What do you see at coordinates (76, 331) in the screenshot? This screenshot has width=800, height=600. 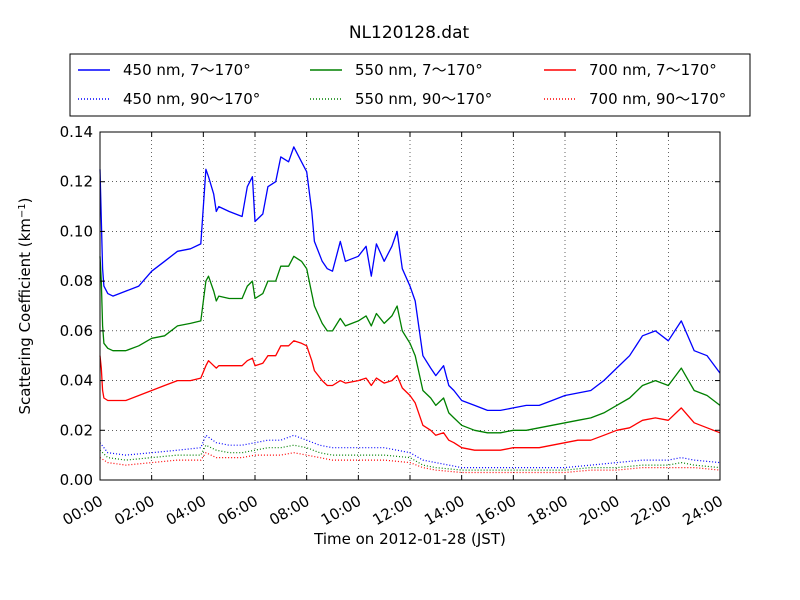 I see `y-tick-label: 0.06` at bounding box center [76, 331].